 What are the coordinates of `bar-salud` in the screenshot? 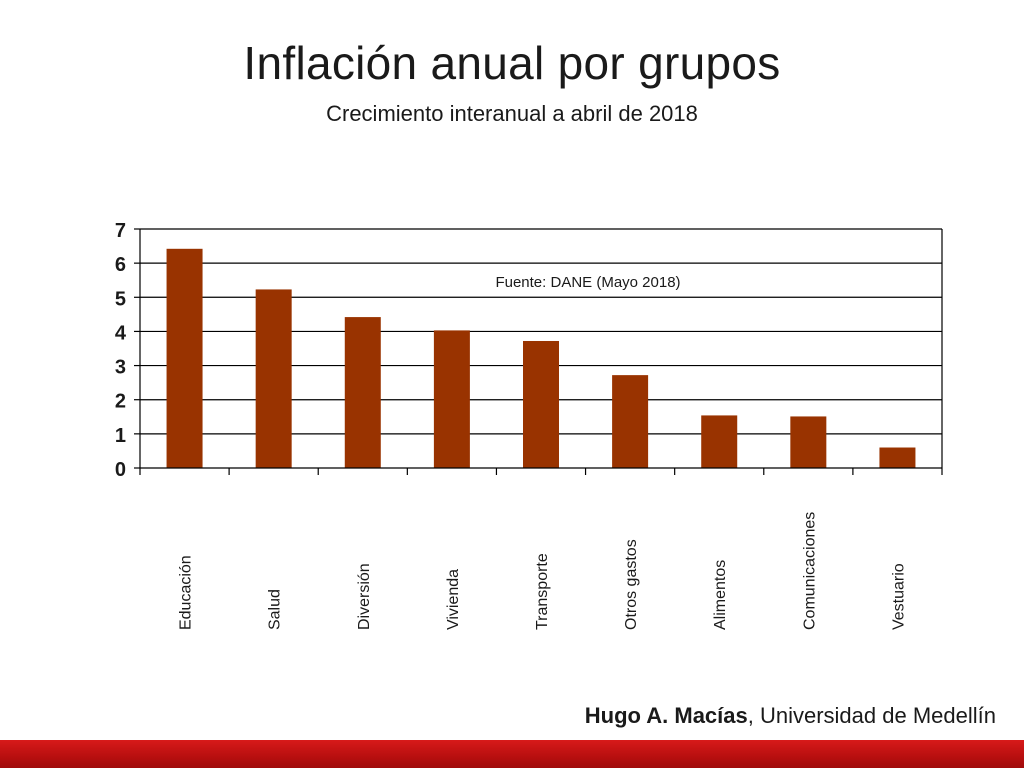 It's located at (273, 378).